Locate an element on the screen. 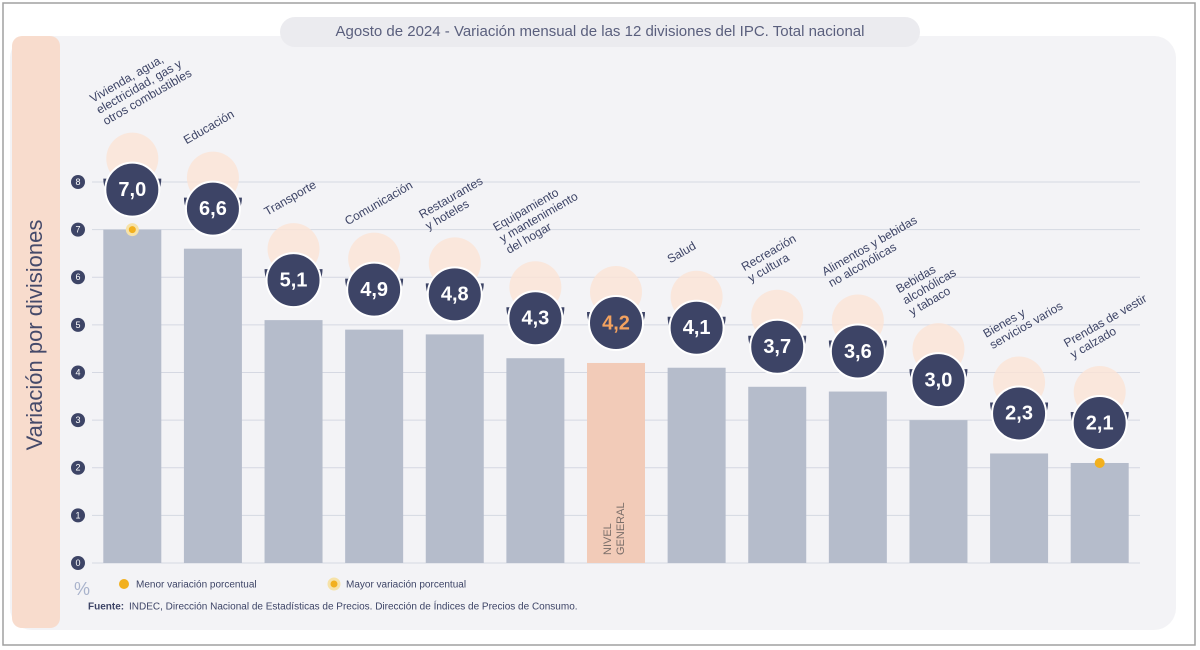 This screenshot has height=650, width=1200. value-label: 4,8 is located at coordinates (455, 295).